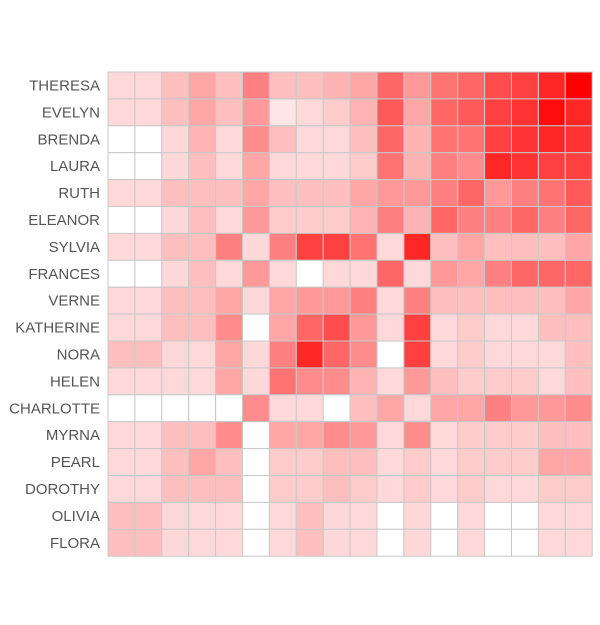 This screenshot has width=600, height=625. Describe the element at coordinates (54, 408) in the screenshot. I see `row-label: CHARLOTTE` at that location.